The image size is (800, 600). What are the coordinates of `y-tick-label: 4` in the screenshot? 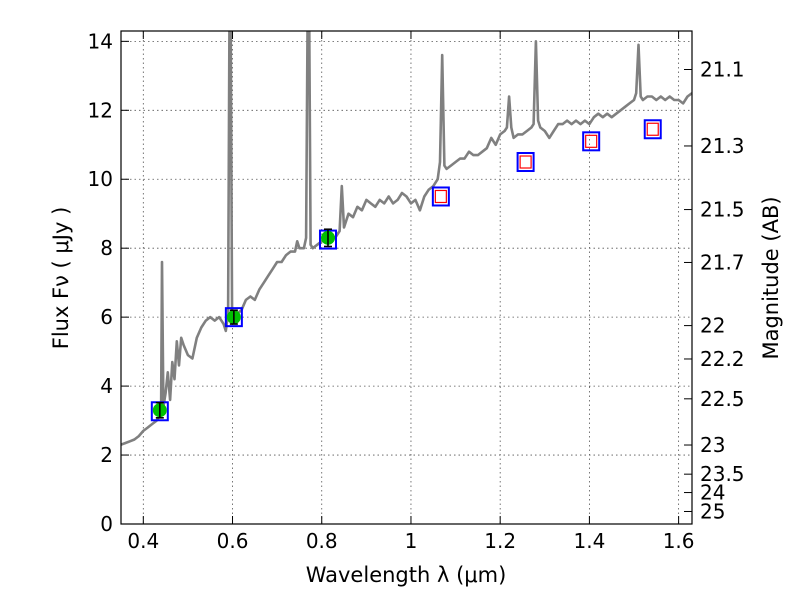 It's located at (106, 386).